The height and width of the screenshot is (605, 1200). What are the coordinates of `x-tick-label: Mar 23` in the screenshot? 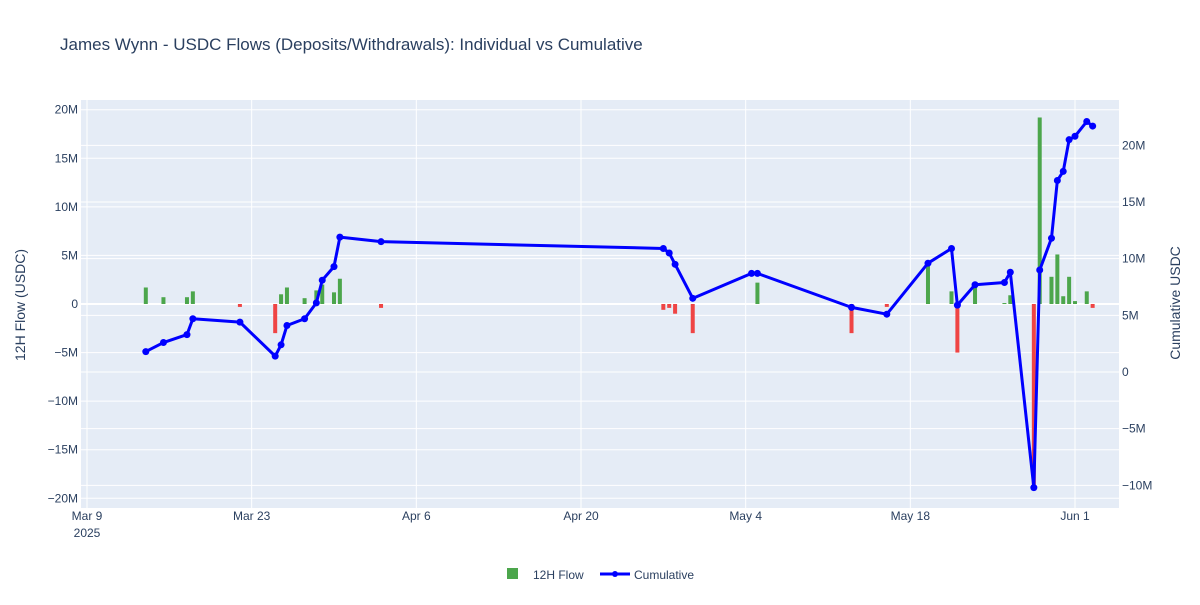 It's located at (252, 516).